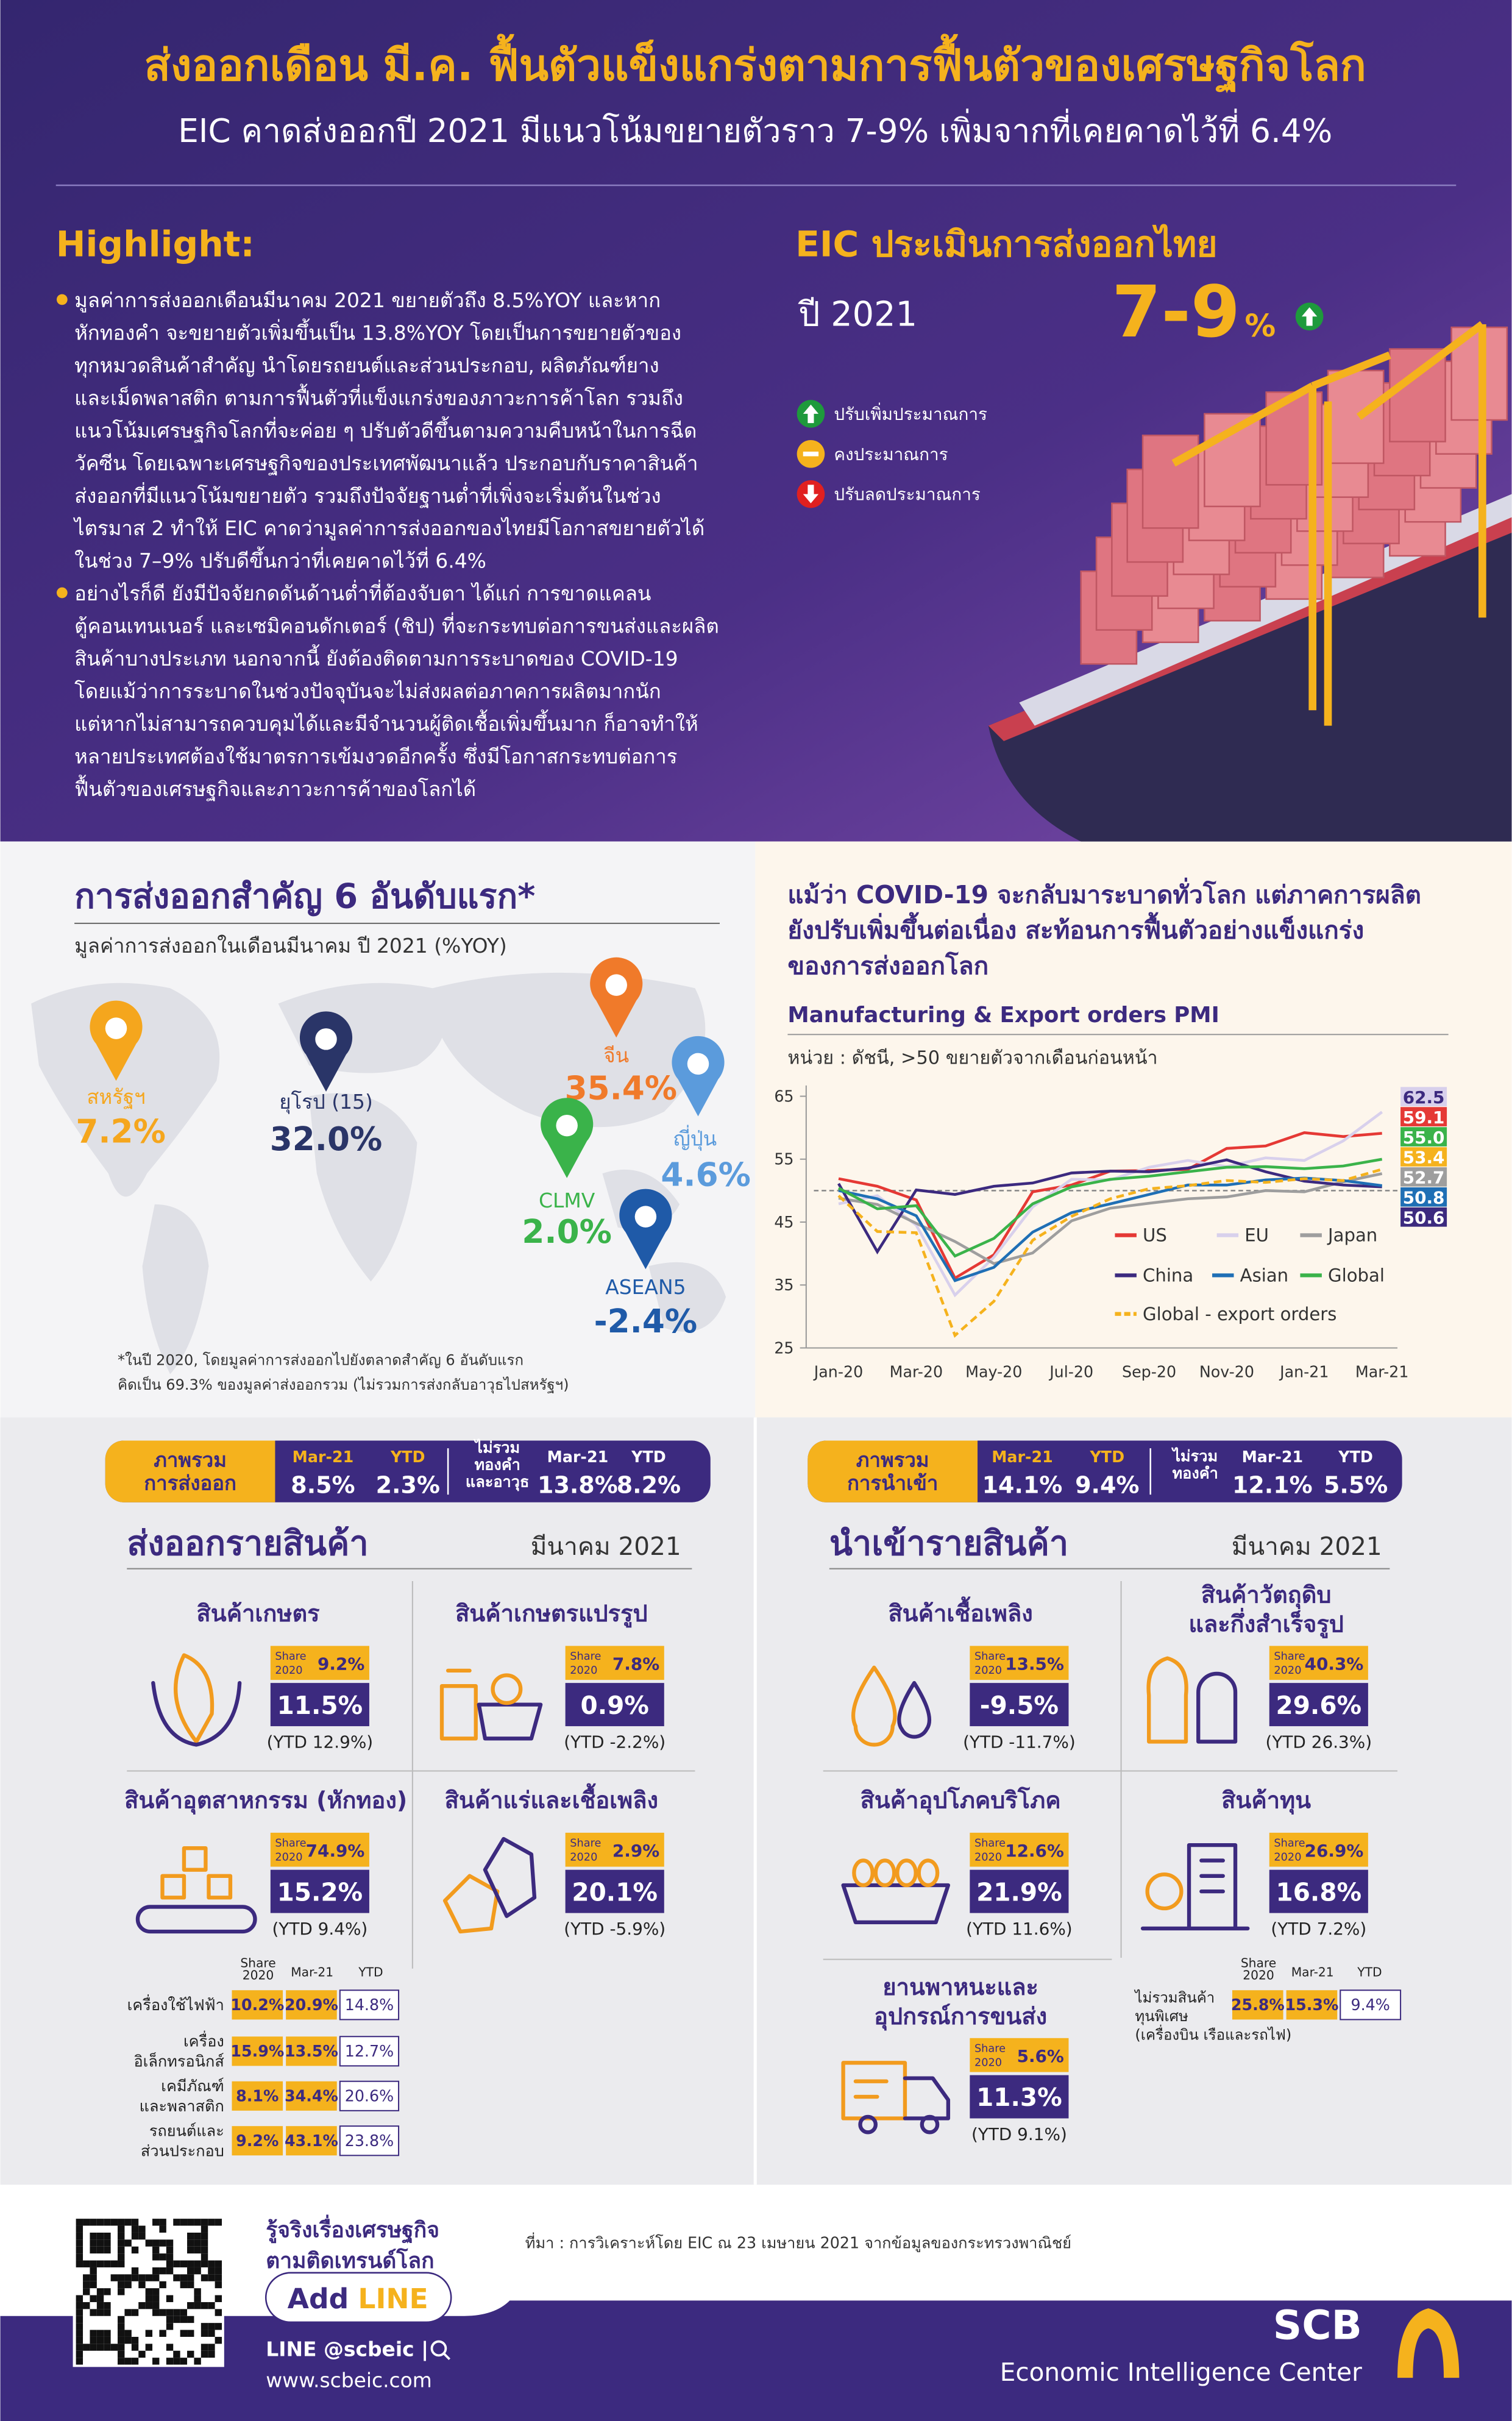  I want to click on market-value: 35.4%, so click(621, 1088).